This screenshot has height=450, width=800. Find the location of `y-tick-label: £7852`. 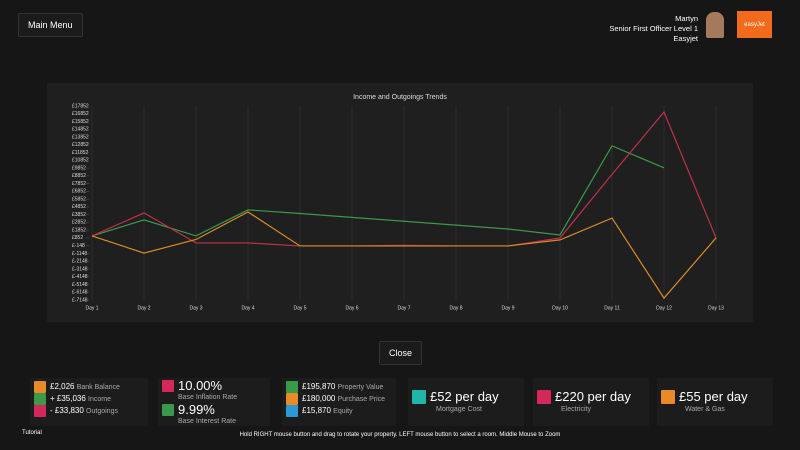

y-tick-label: £7852 is located at coordinates (79, 184).